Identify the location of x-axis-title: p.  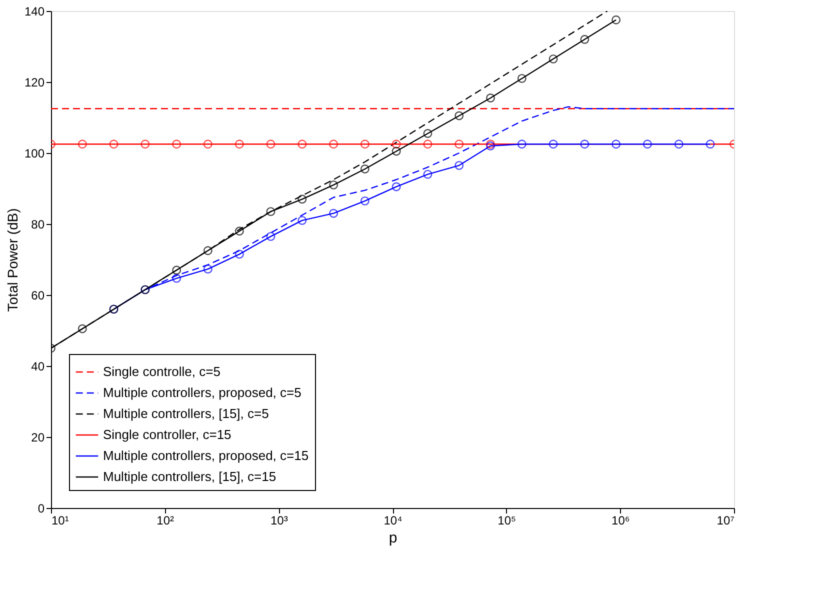
(393, 538).